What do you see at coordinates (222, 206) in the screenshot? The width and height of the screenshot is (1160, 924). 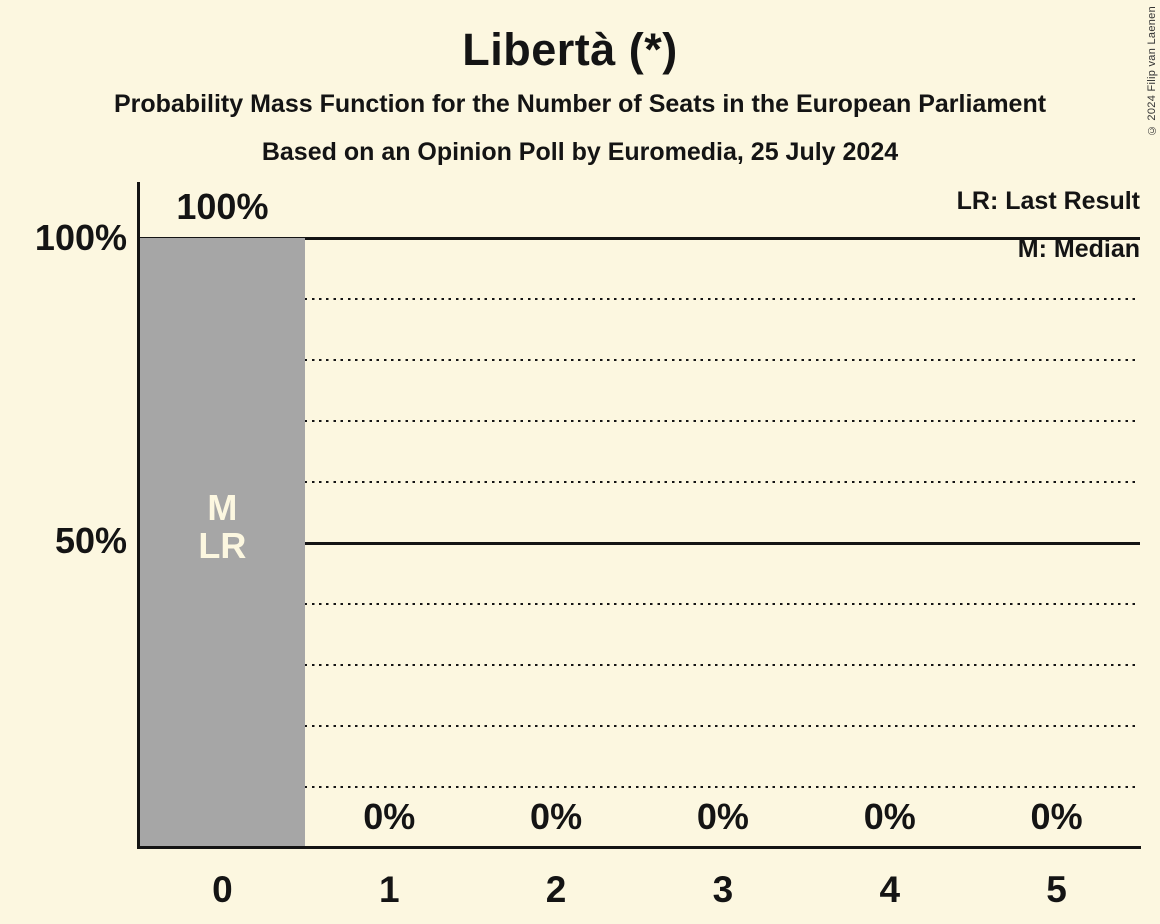 I see `bar-value-label-0: 100%` at bounding box center [222, 206].